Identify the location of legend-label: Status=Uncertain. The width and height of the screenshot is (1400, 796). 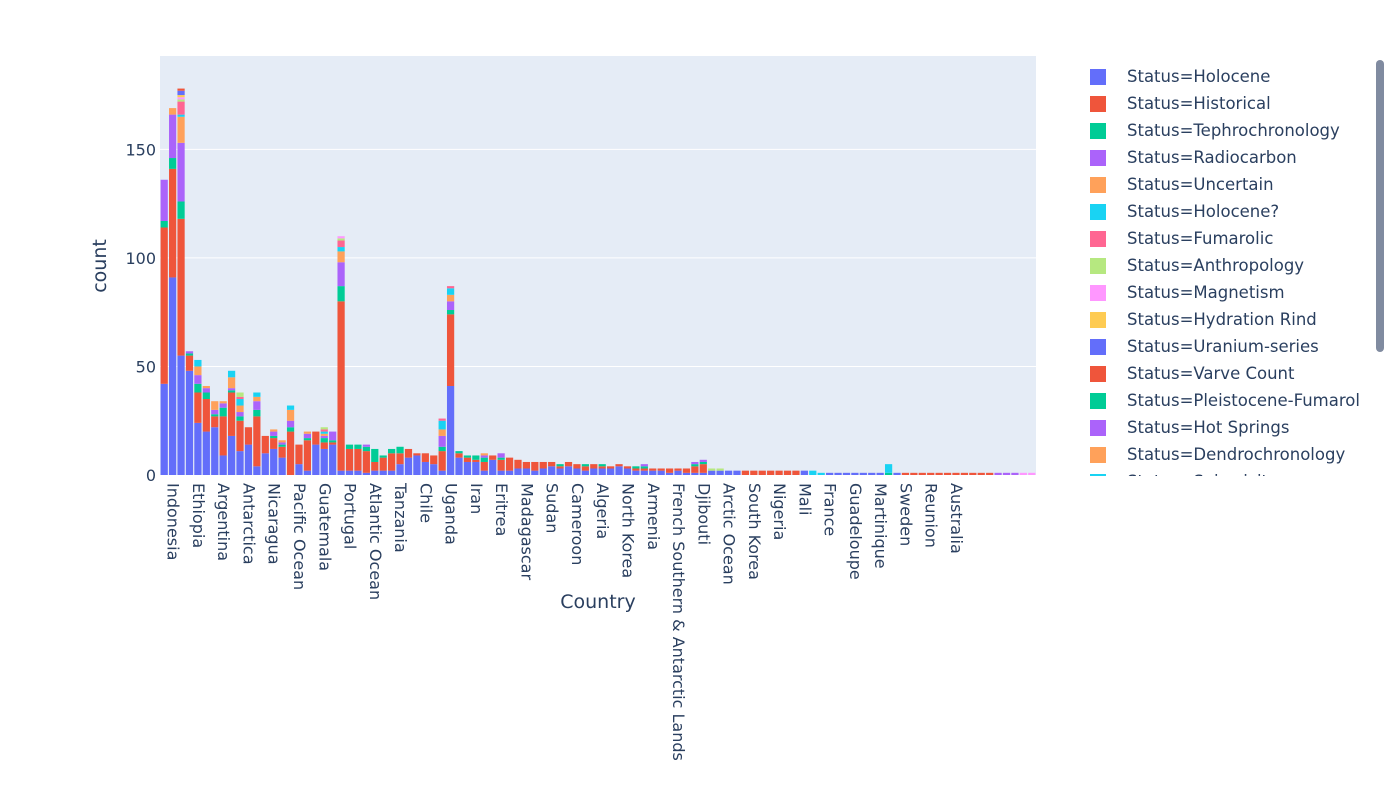
(1200, 184).